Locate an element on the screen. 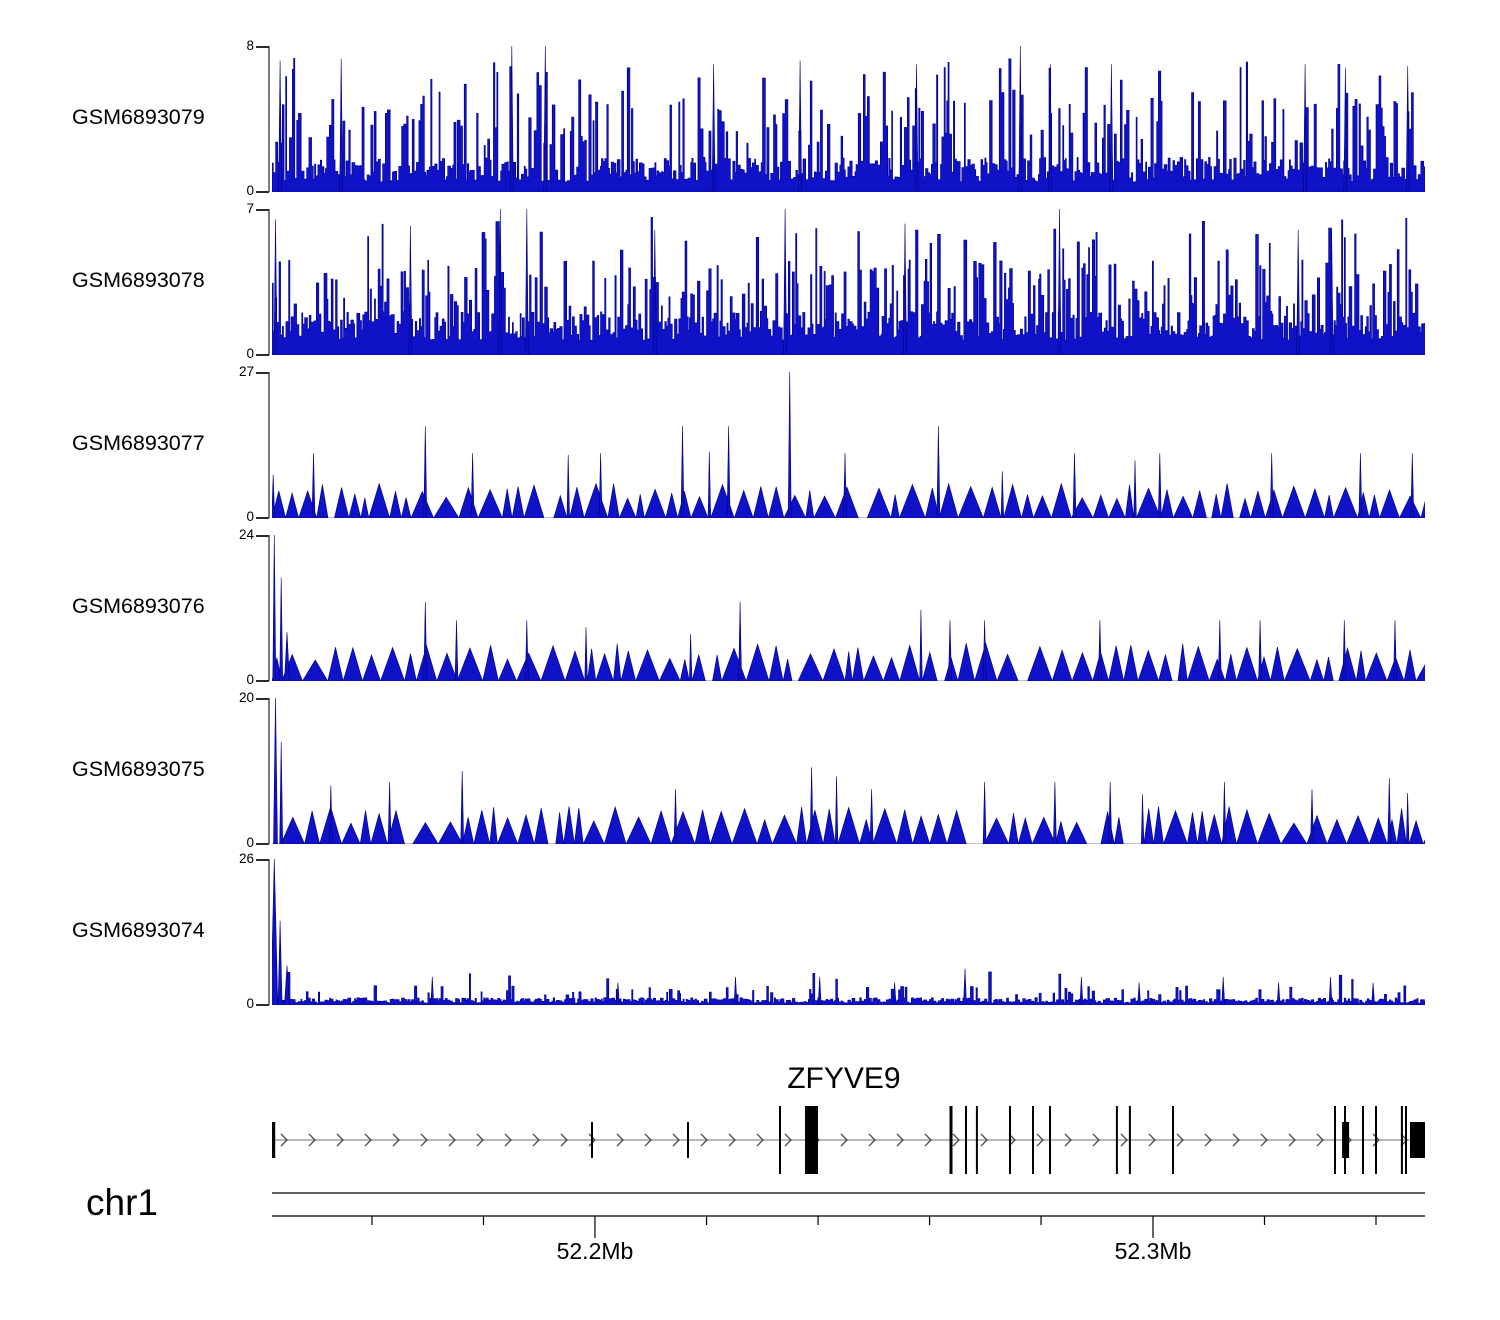  track-ymax-label: 7 is located at coordinates (250, 208).